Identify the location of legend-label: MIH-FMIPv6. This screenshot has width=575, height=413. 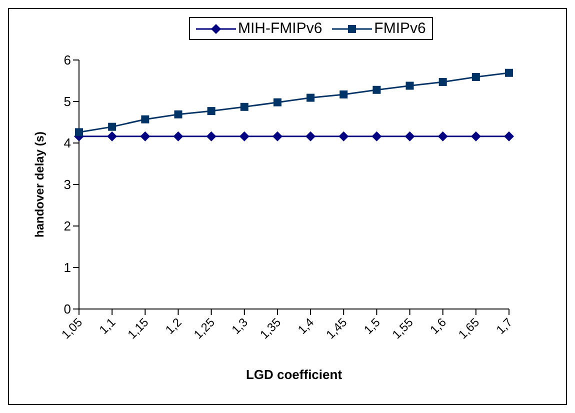
(280, 28).